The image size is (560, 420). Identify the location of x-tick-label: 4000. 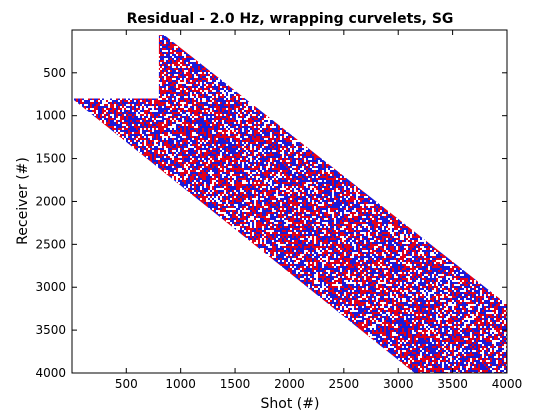
(507, 384).